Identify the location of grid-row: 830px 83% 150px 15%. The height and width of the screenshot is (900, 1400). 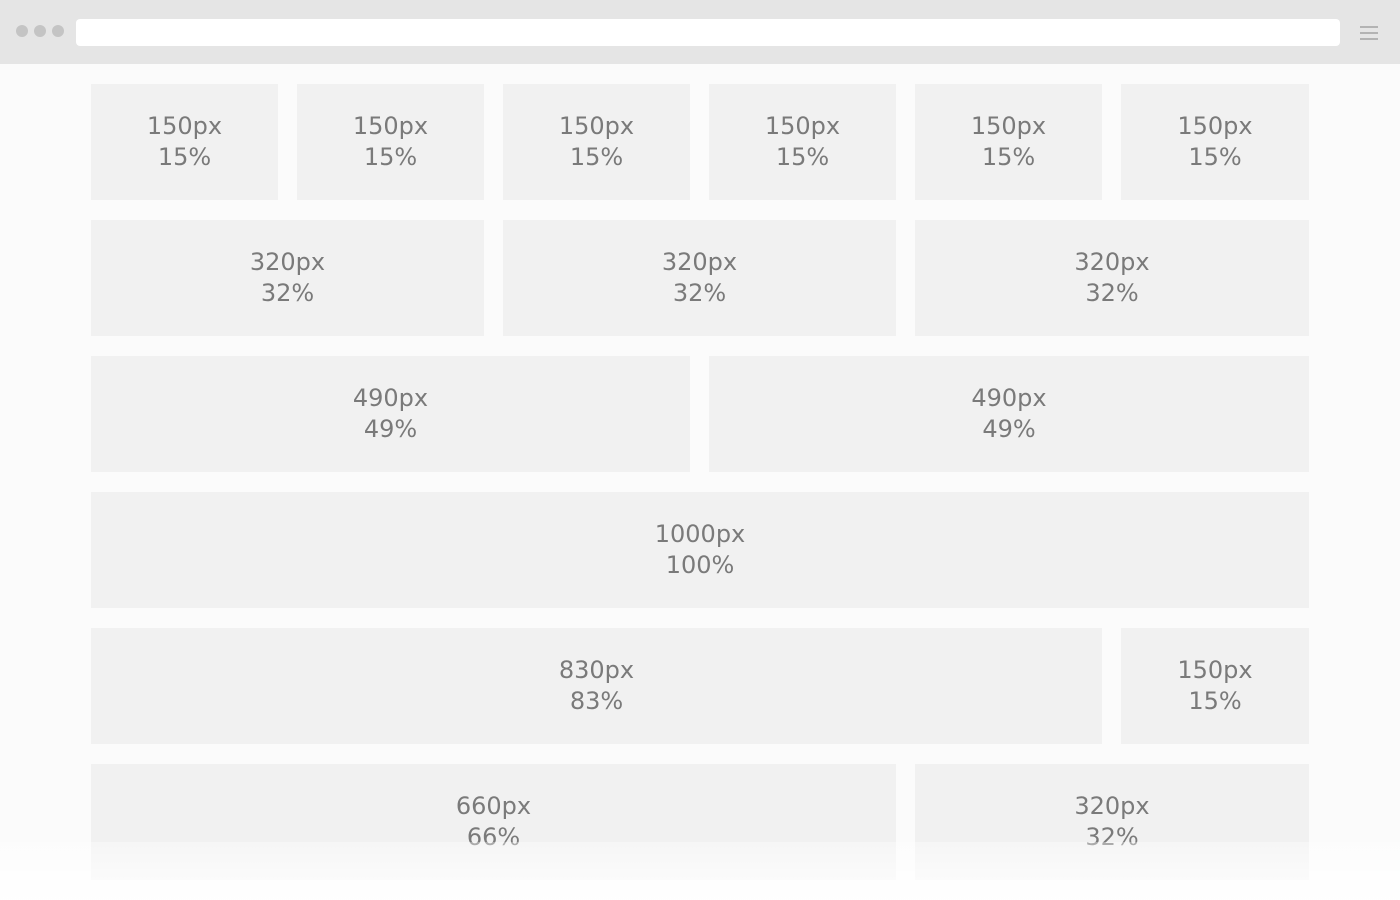
(700, 686).